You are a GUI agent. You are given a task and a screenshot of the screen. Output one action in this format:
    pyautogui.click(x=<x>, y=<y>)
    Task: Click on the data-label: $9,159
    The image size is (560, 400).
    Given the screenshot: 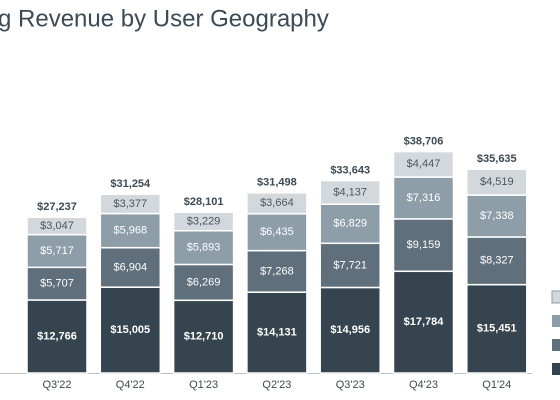 What is the action you would take?
    pyautogui.click(x=424, y=245)
    